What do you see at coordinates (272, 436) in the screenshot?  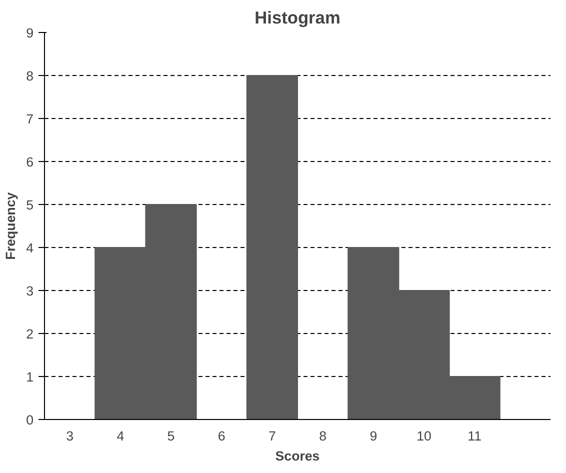 I see `x-tick-label: 7` at bounding box center [272, 436].